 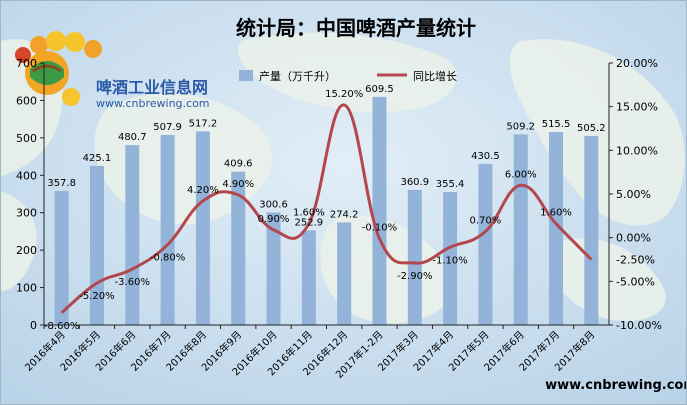 I want to click on bar-value-label: 609.5, so click(x=379, y=89).